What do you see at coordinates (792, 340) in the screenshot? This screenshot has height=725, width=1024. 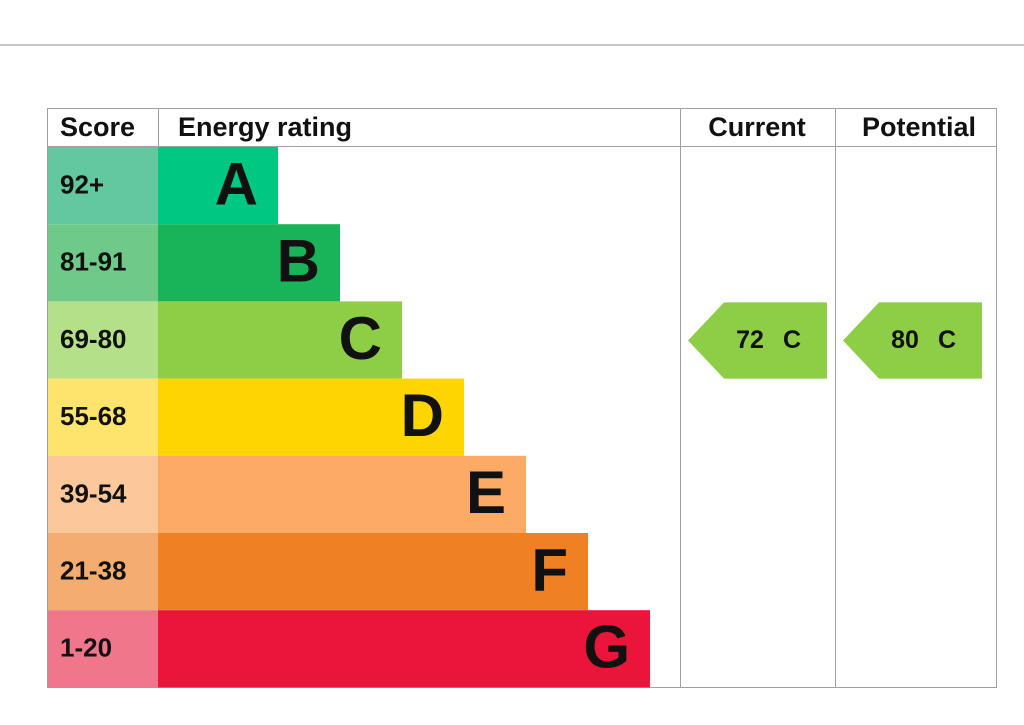 I see `current-letter: C` at bounding box center [792, 340].